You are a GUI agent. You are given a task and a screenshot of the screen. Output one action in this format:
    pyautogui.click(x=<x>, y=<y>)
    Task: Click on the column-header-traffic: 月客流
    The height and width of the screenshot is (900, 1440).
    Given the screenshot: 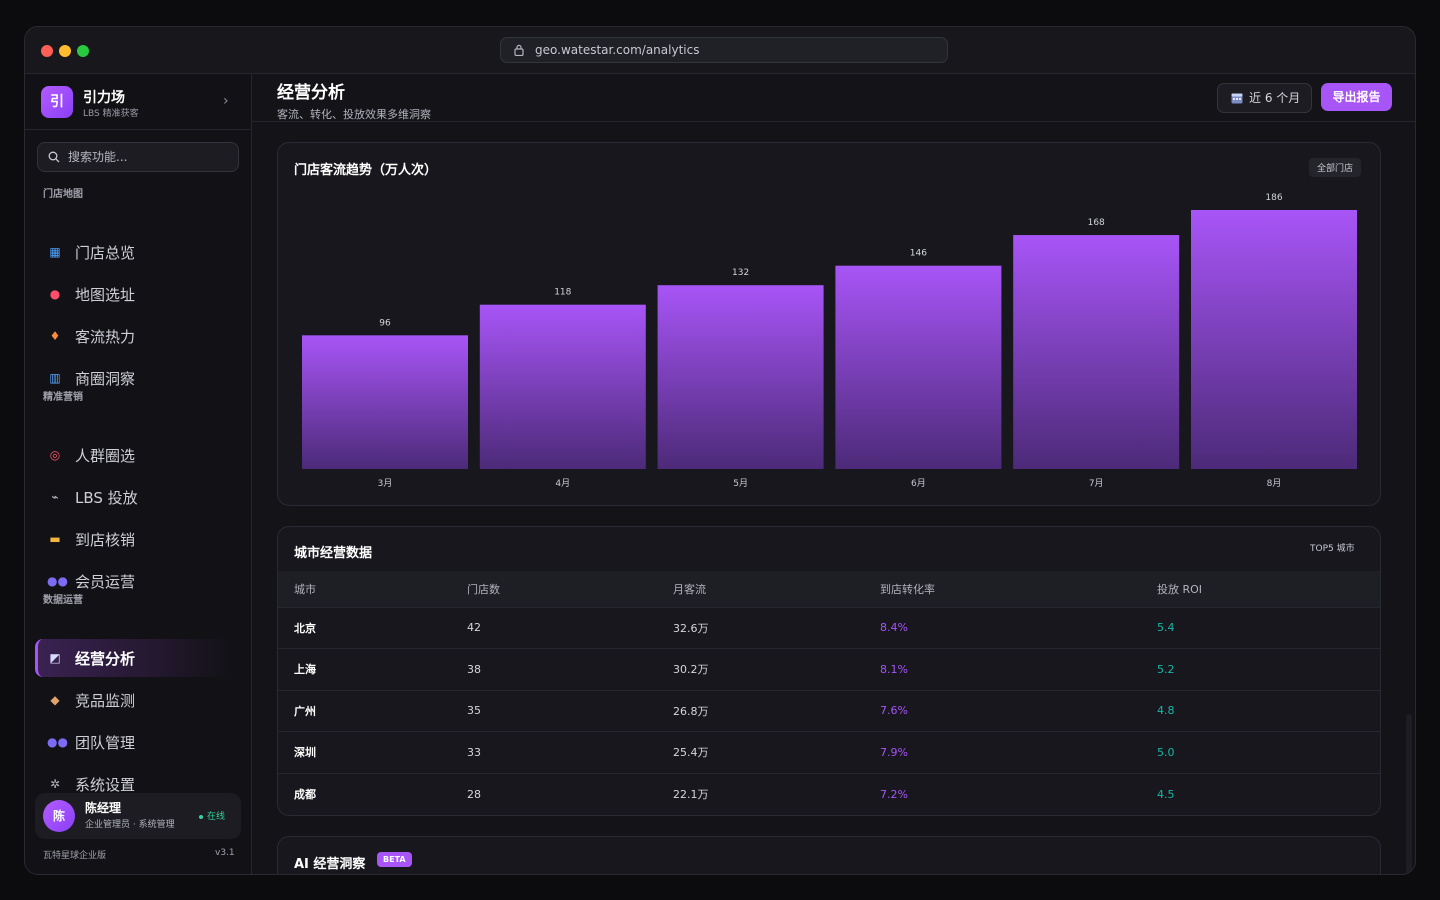 What is the action you would take?
    pyautogui.click(x=760, y=589)
    